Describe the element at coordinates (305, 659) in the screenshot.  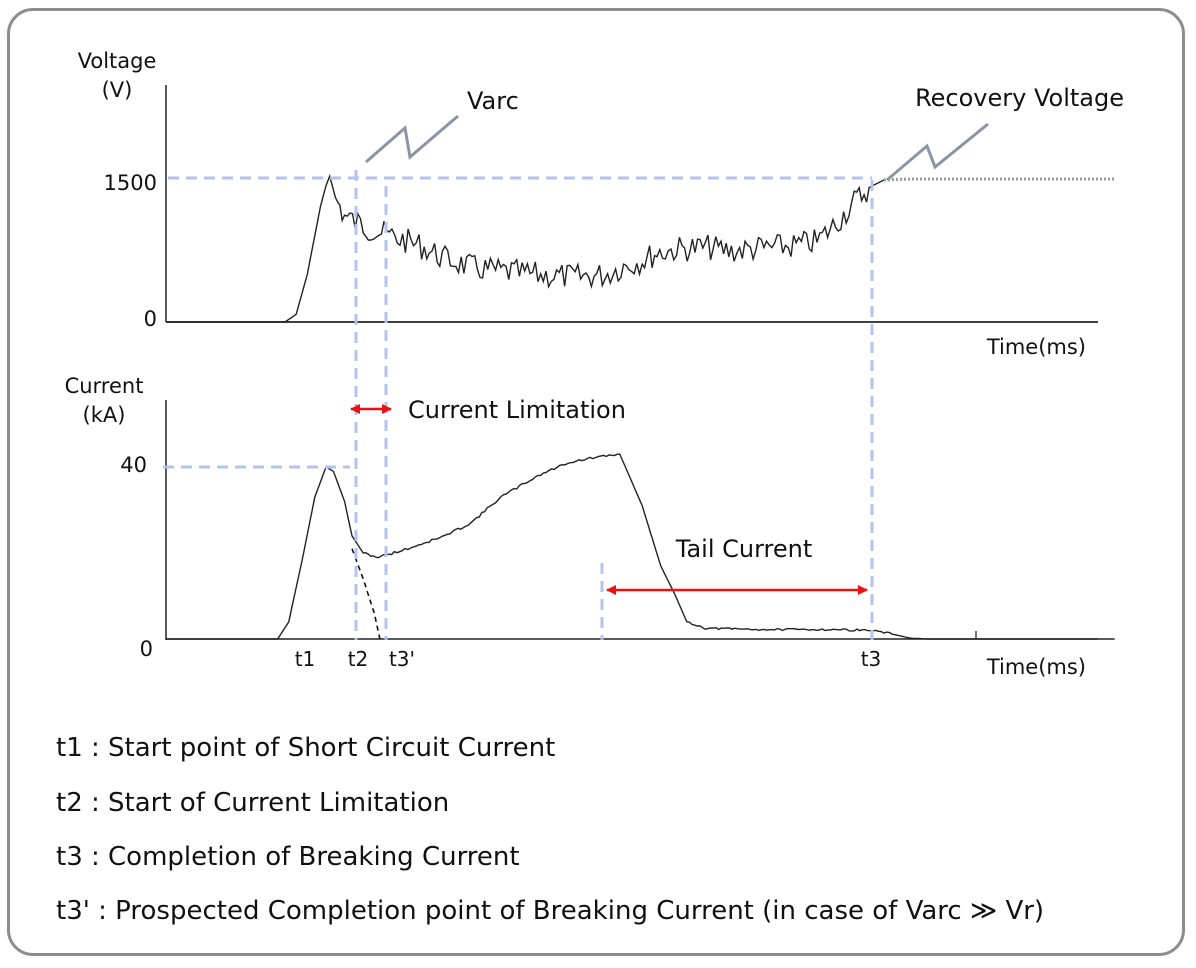
I see `marker-t1: t1` at that location.